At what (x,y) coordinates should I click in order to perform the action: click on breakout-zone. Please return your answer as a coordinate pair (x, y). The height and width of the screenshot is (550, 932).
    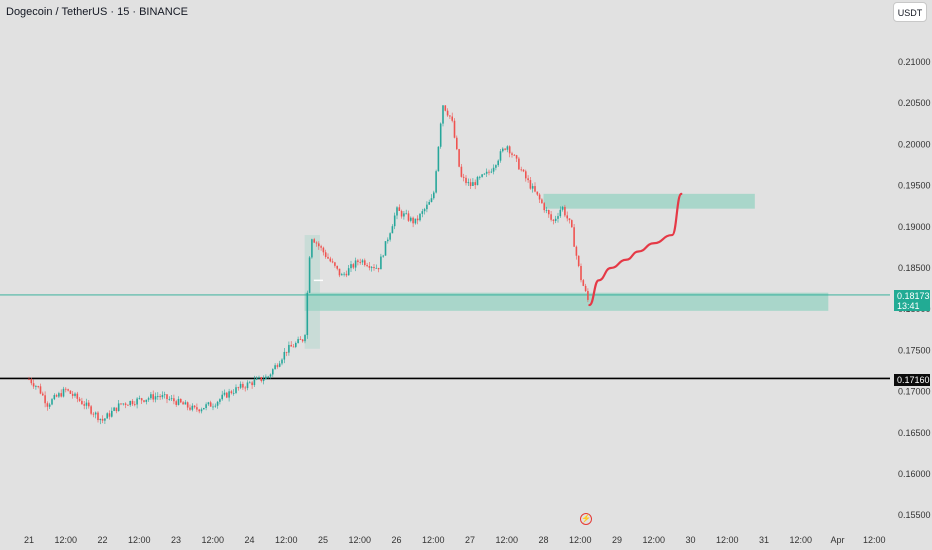
    Looking at the image, I should click on (312, 292).